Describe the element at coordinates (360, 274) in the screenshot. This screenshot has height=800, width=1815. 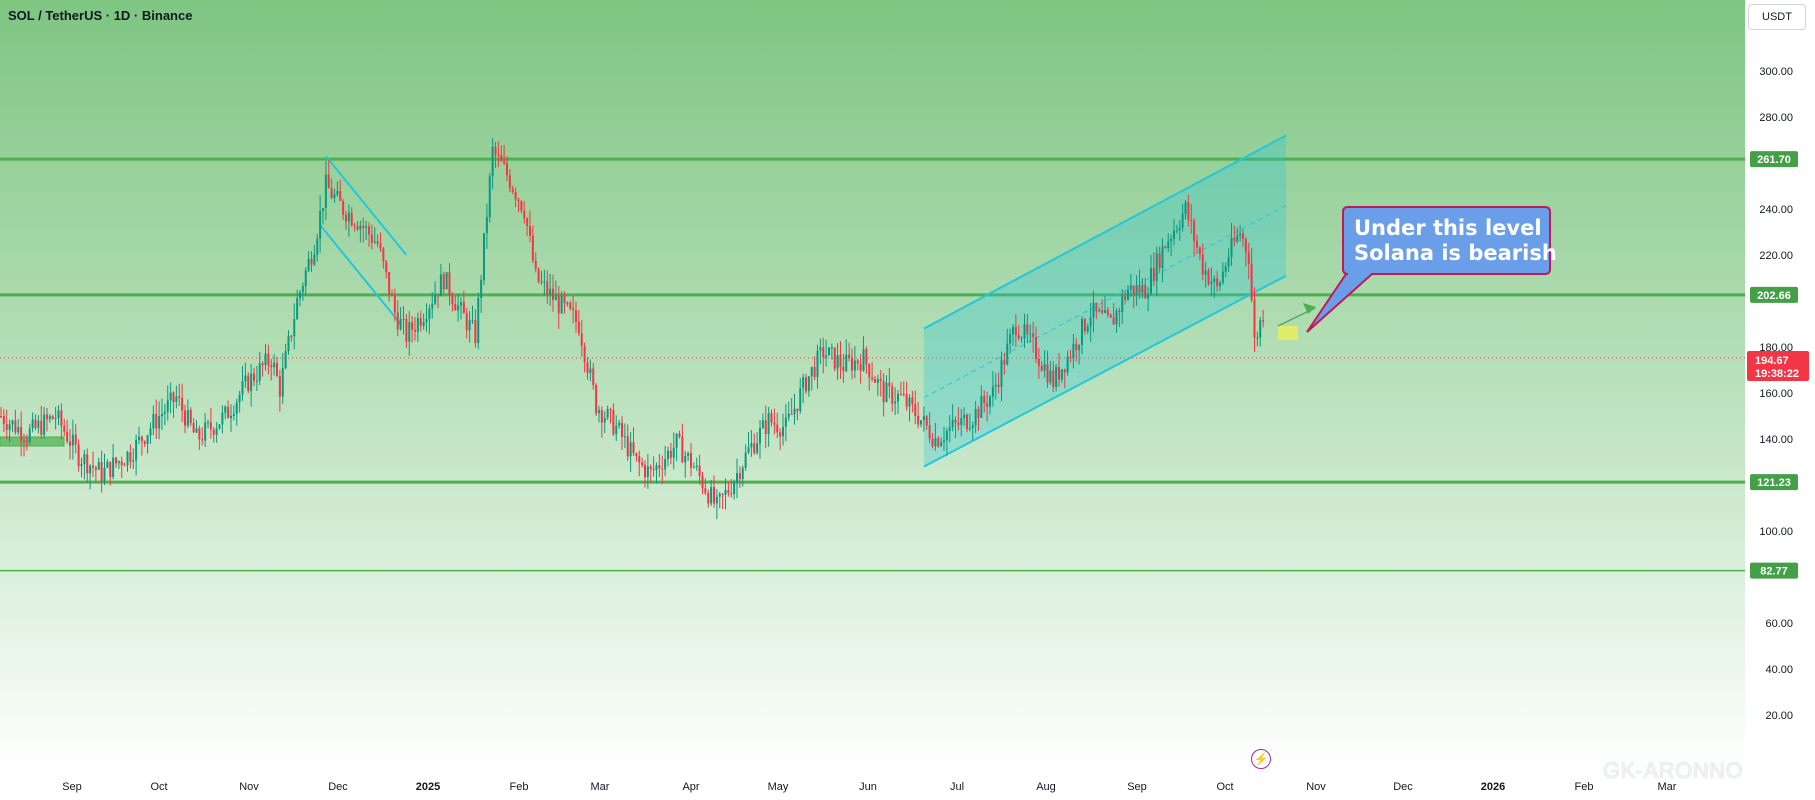
I see `descending-channel-lower` at that location.